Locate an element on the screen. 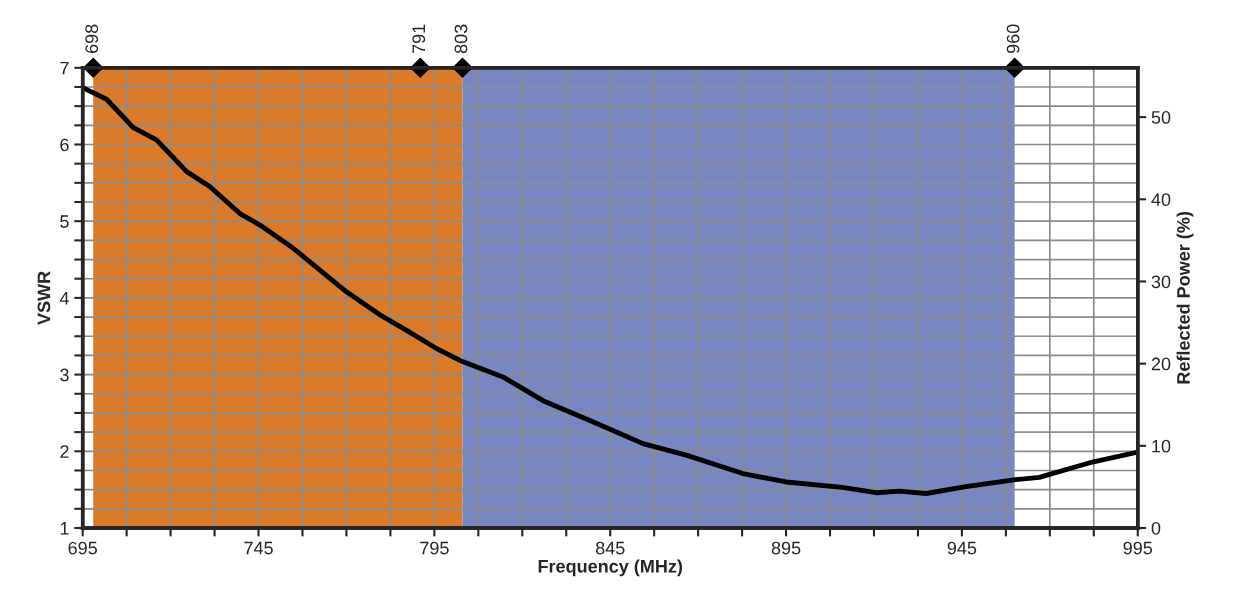 The height and width of the screenshot is (600, 1234). x-tick-label: 945 is located at coordinates (962, 548).